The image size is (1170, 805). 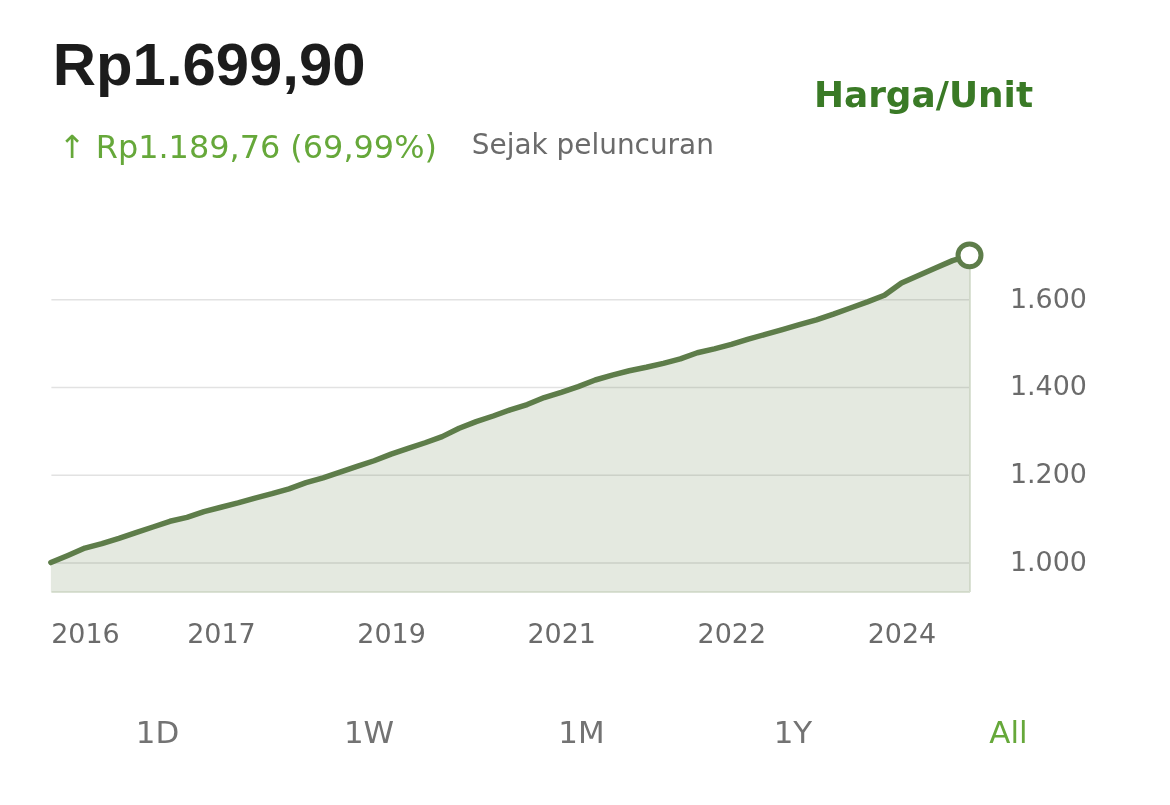 I want to click on text: 1M, so click(x=581, y=732).